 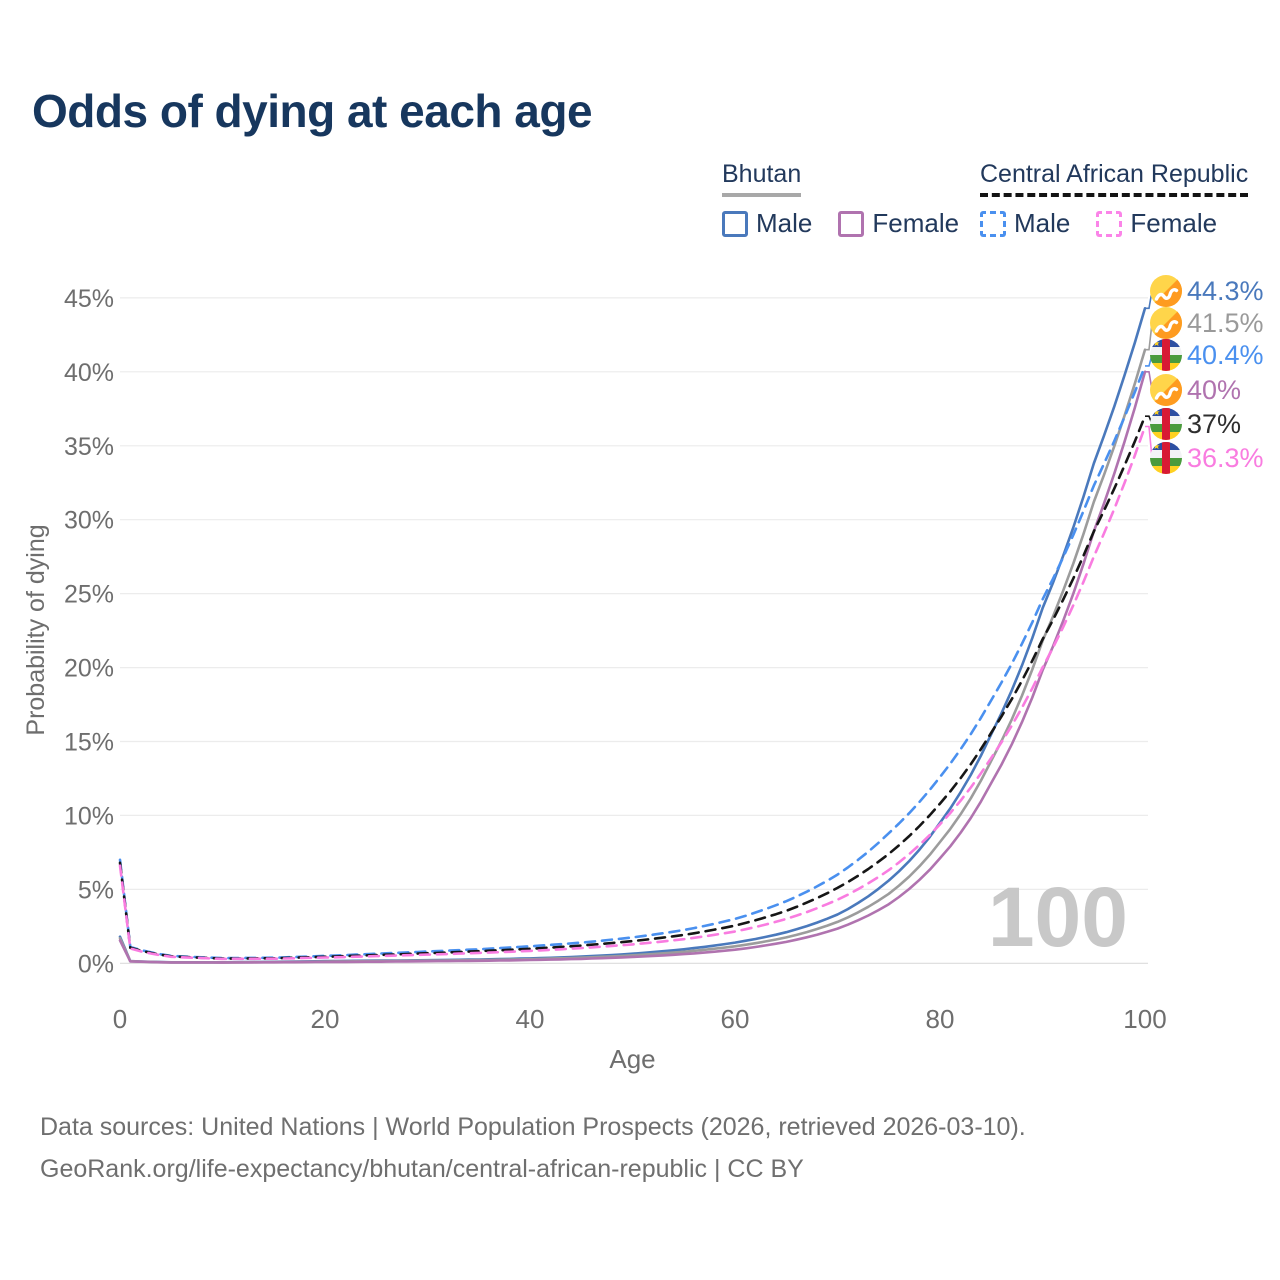 What do you see at coordinates (940, 1019) in the screenshot?
I see `x-tick-80: 80` at bounding box center [940, 1019].